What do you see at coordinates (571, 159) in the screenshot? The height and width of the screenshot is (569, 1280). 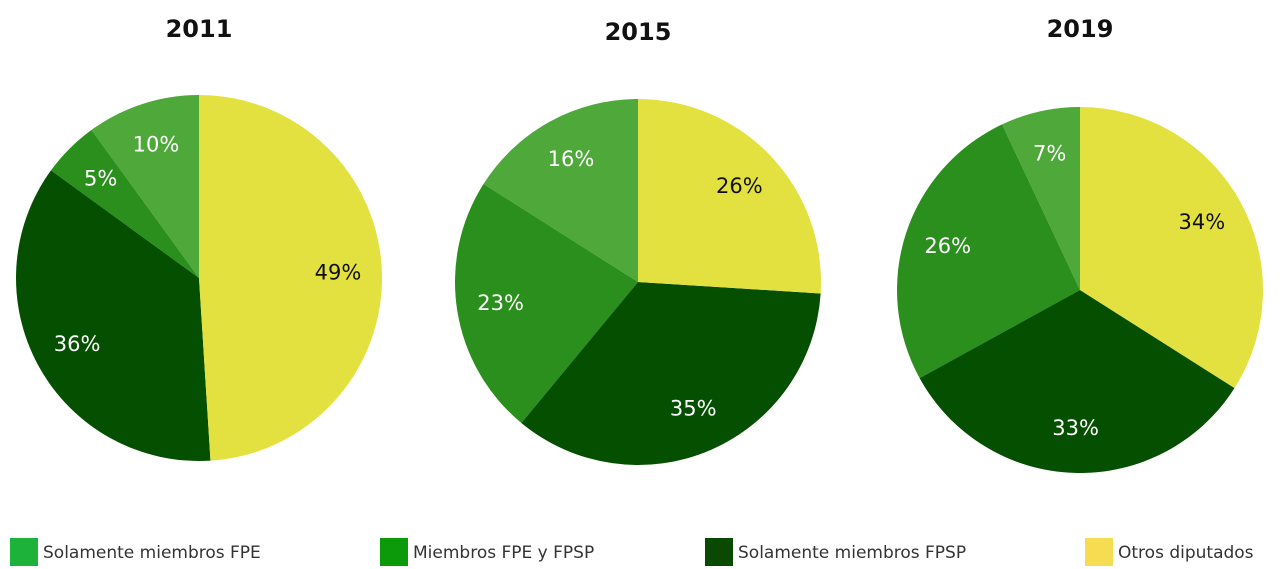 I see `slice-label: 16%` at bounding box center [571, 159].